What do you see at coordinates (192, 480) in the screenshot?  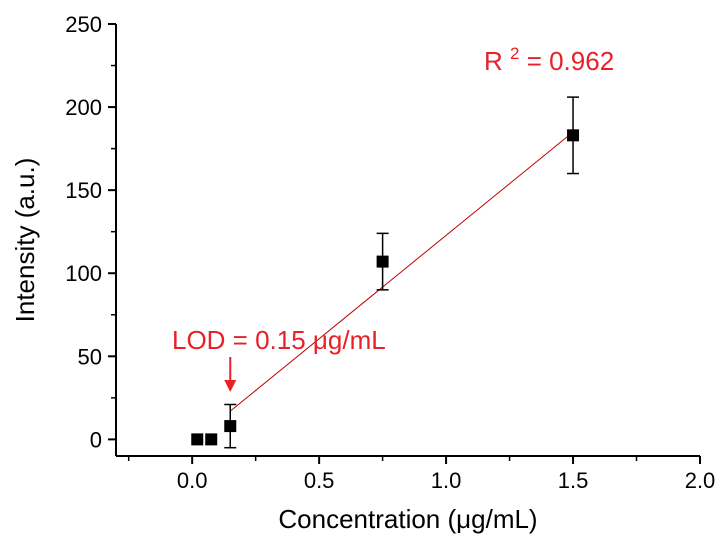 I see `x-tick-label: 0.0` at bounding box center [192, 480].